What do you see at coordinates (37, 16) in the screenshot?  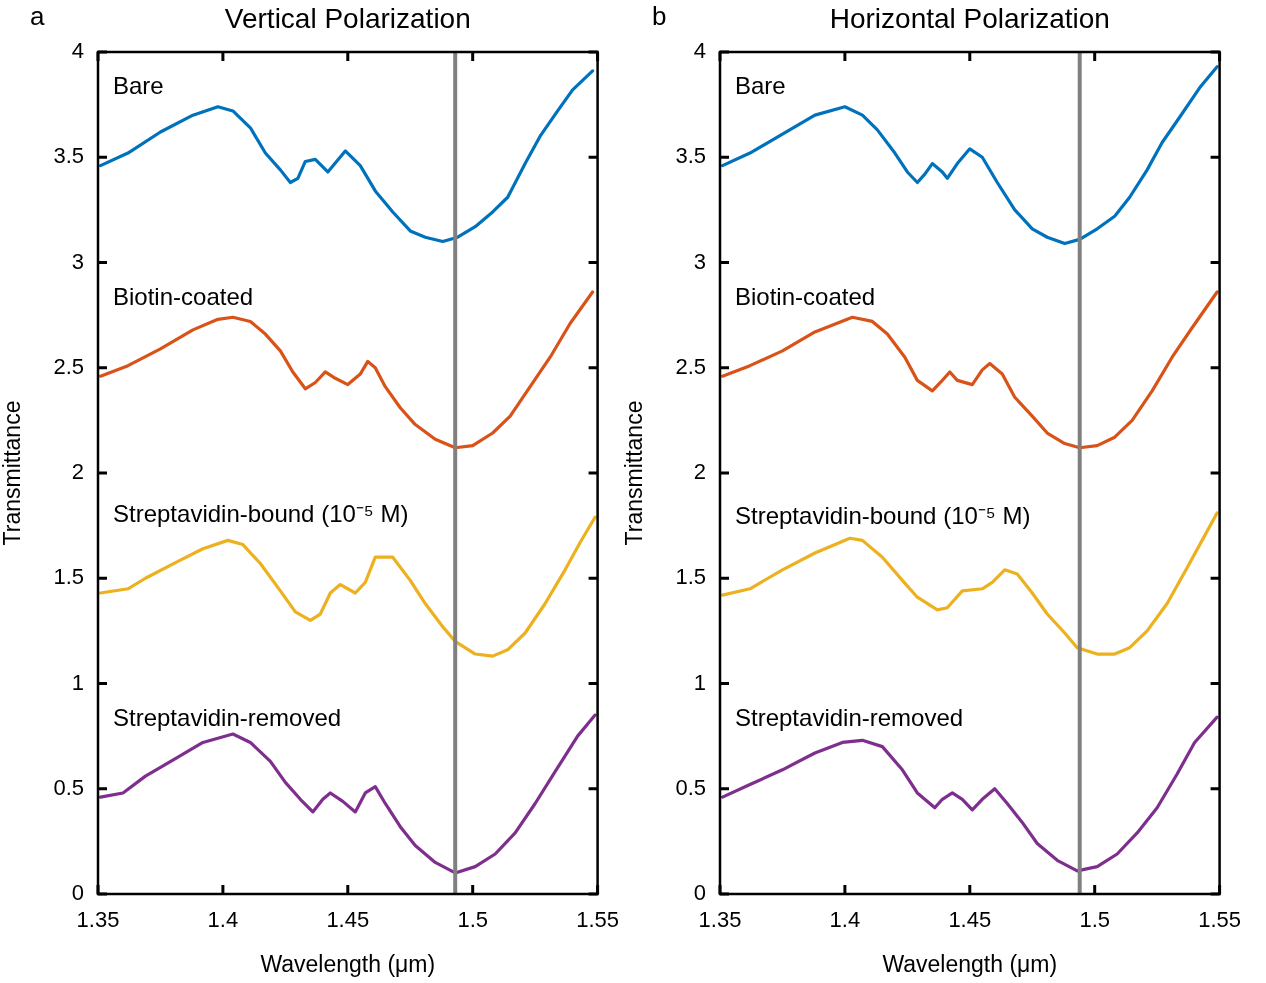 I see `text: a` at bounding box center [37, 16].